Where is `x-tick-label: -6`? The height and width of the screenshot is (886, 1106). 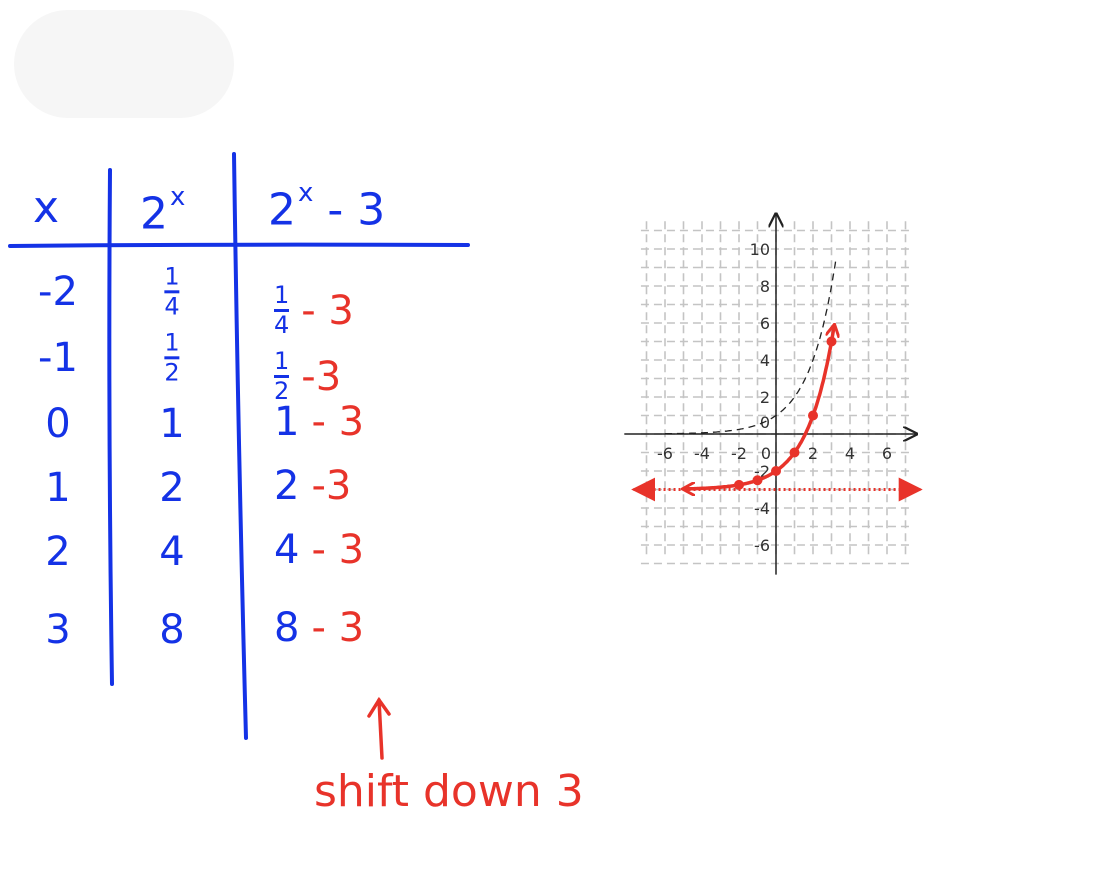
x-tick-label: -6 is located at coordinates (665, 453).